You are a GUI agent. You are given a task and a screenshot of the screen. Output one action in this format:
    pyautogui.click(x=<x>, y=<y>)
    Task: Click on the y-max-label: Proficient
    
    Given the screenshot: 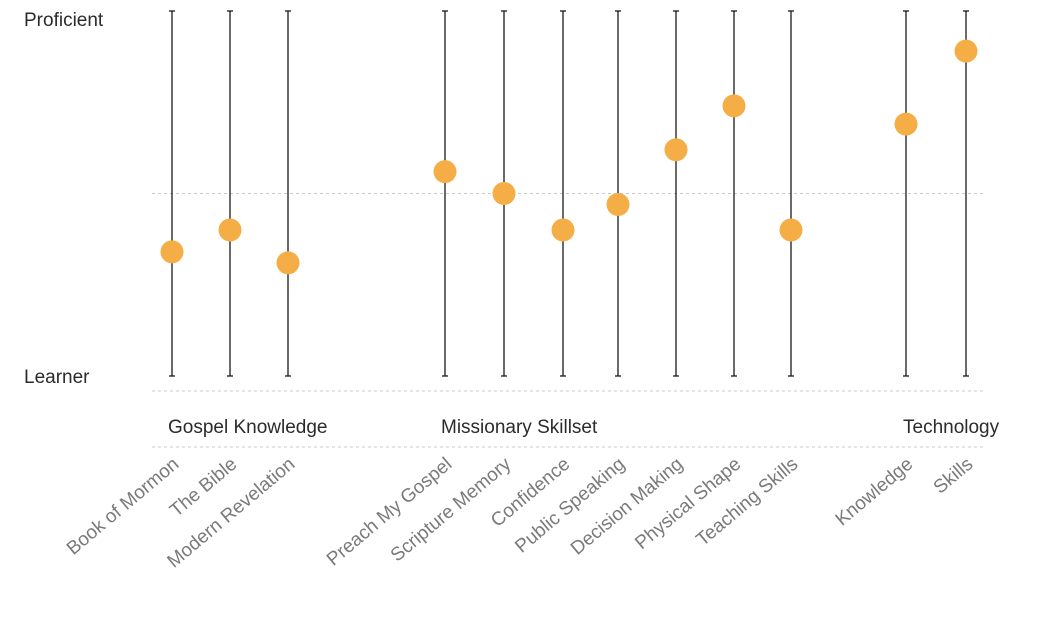 What is the action you would take?
    pyautogui.click(x=64, y=20)
    